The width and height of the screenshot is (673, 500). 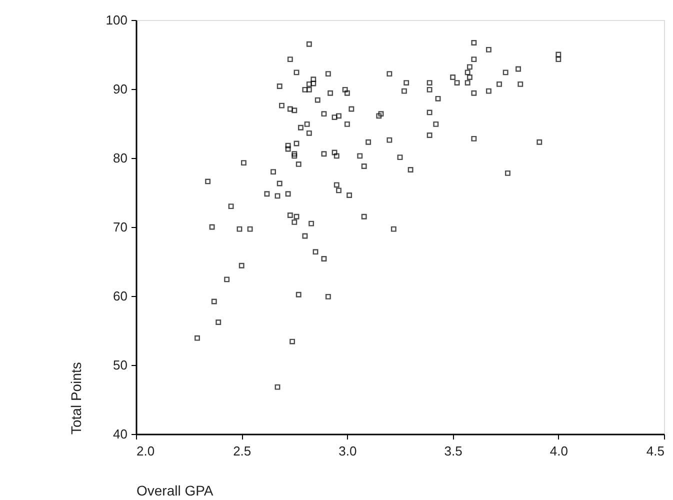 I want to click on x-tick-label: 4.5, so click(x=655, y=451).